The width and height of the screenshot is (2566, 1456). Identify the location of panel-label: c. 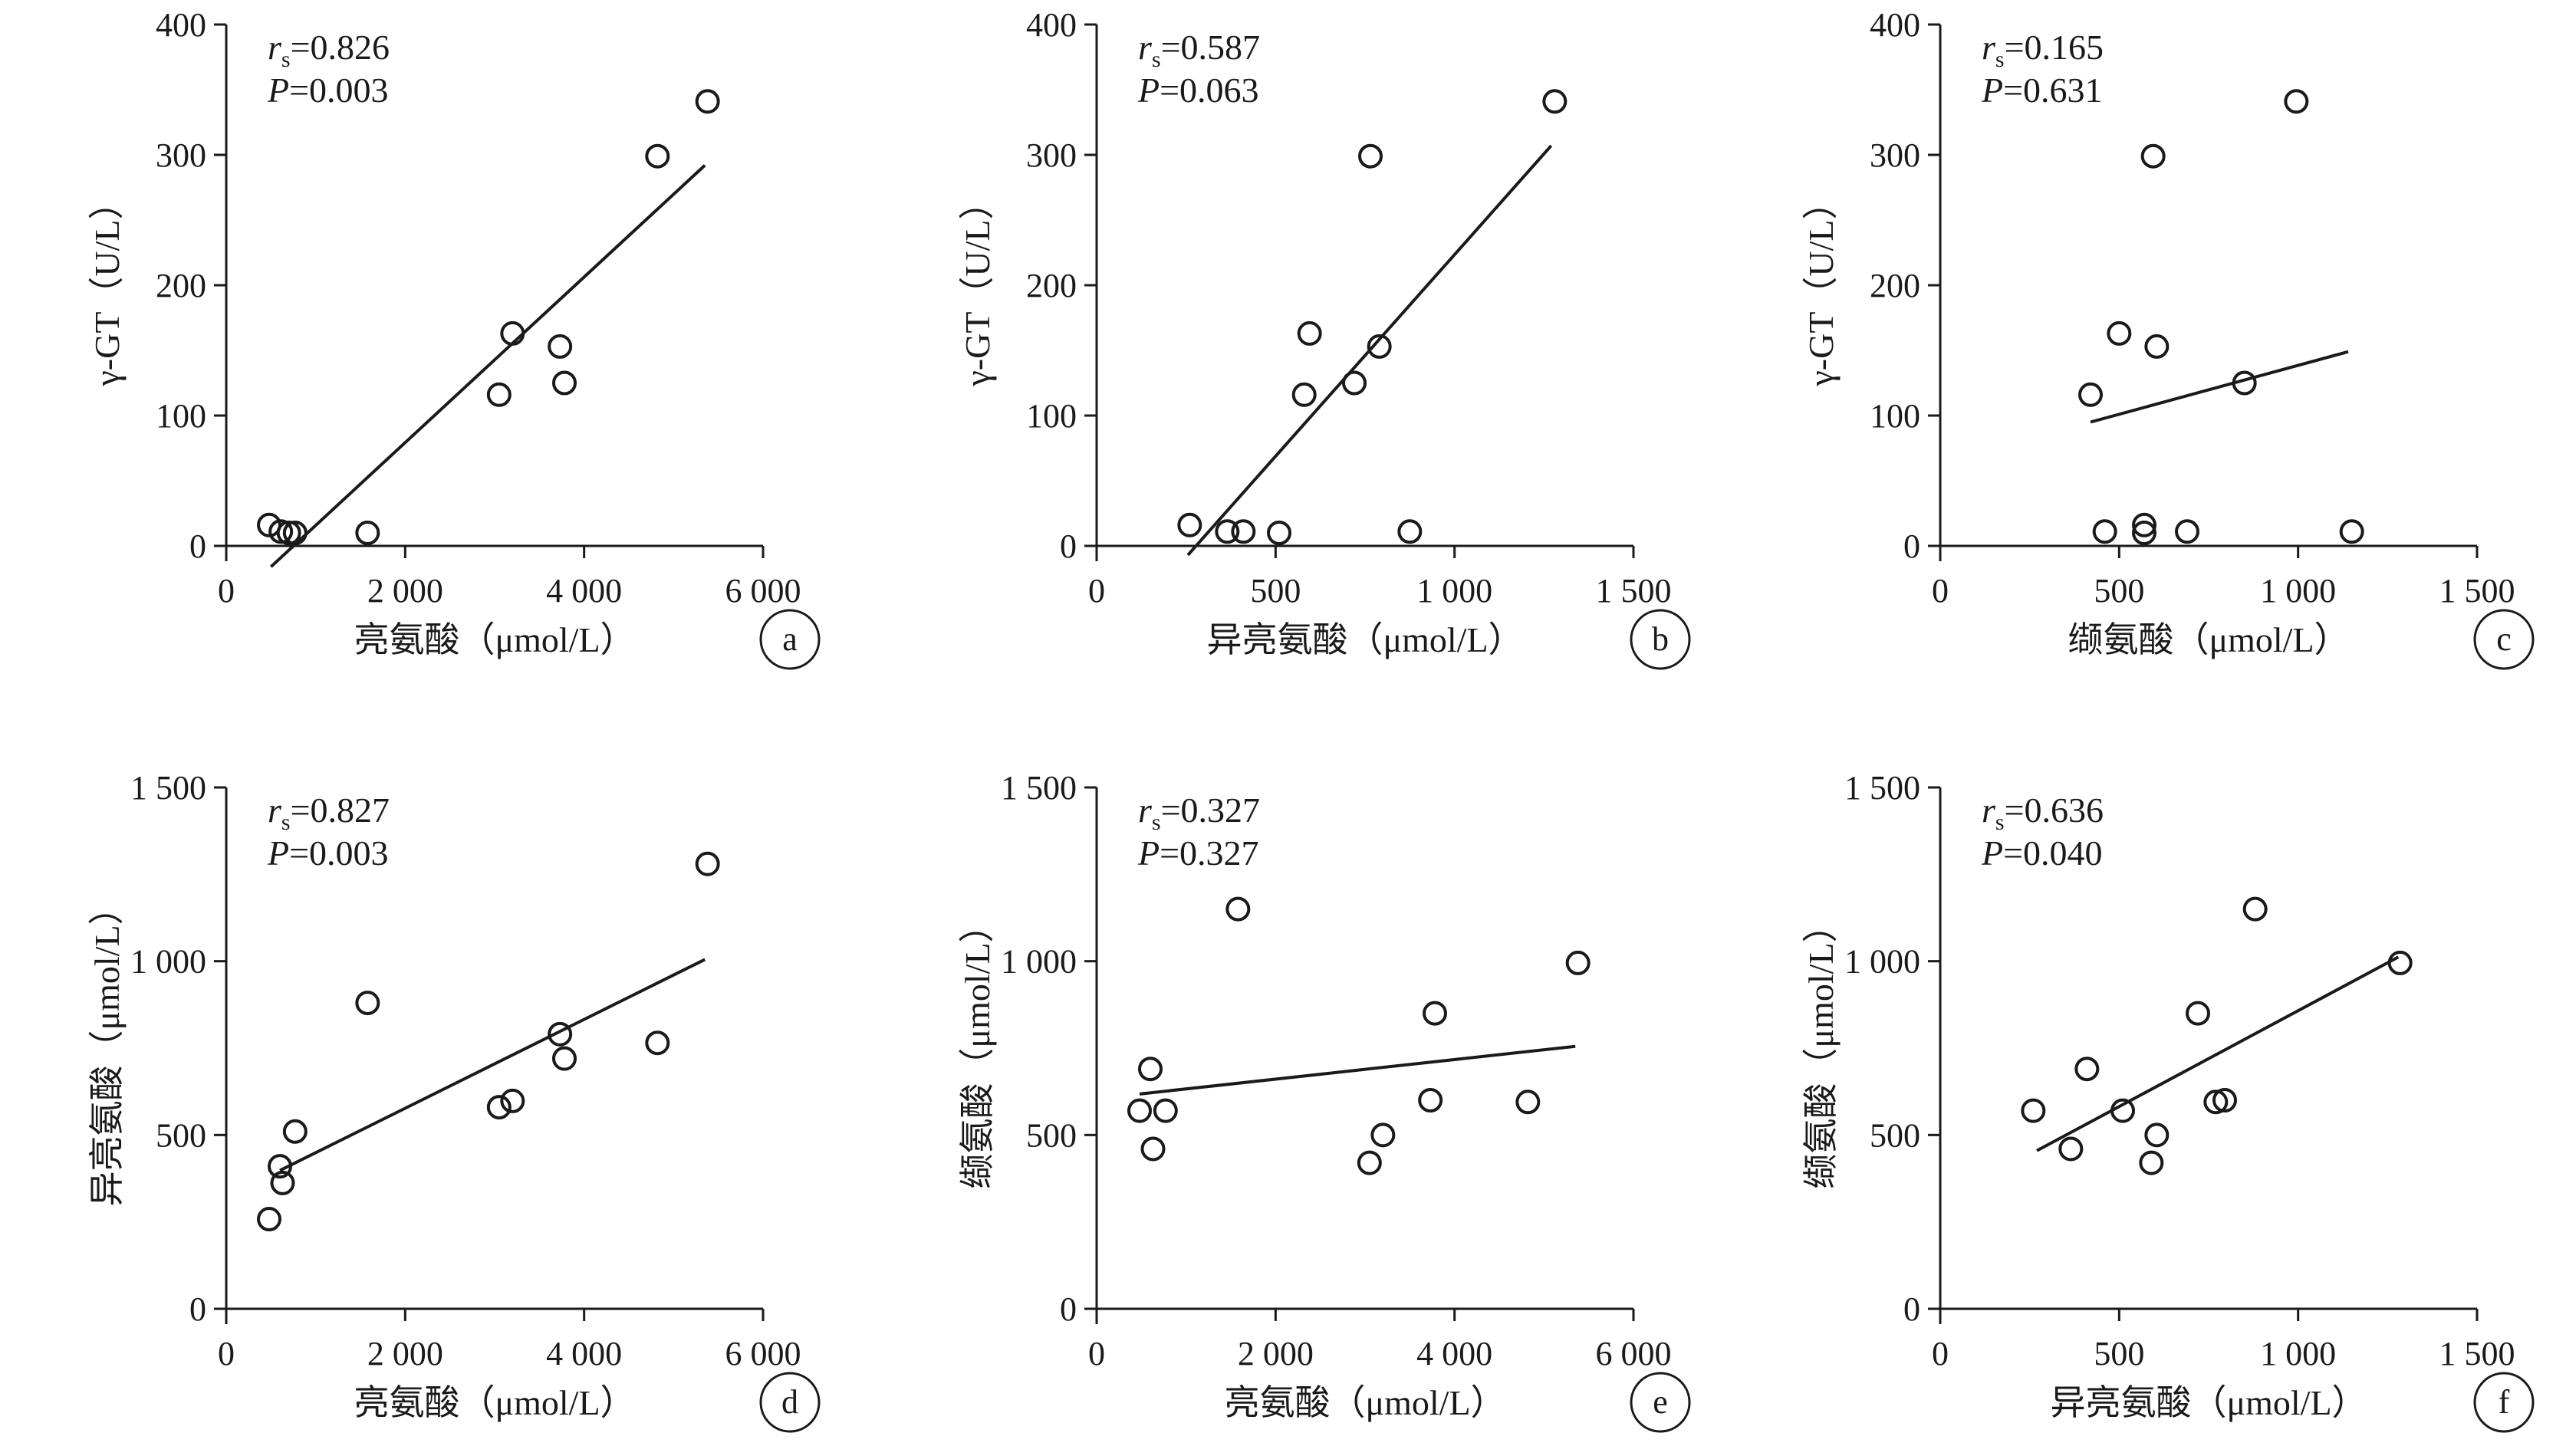
(2504, 639).